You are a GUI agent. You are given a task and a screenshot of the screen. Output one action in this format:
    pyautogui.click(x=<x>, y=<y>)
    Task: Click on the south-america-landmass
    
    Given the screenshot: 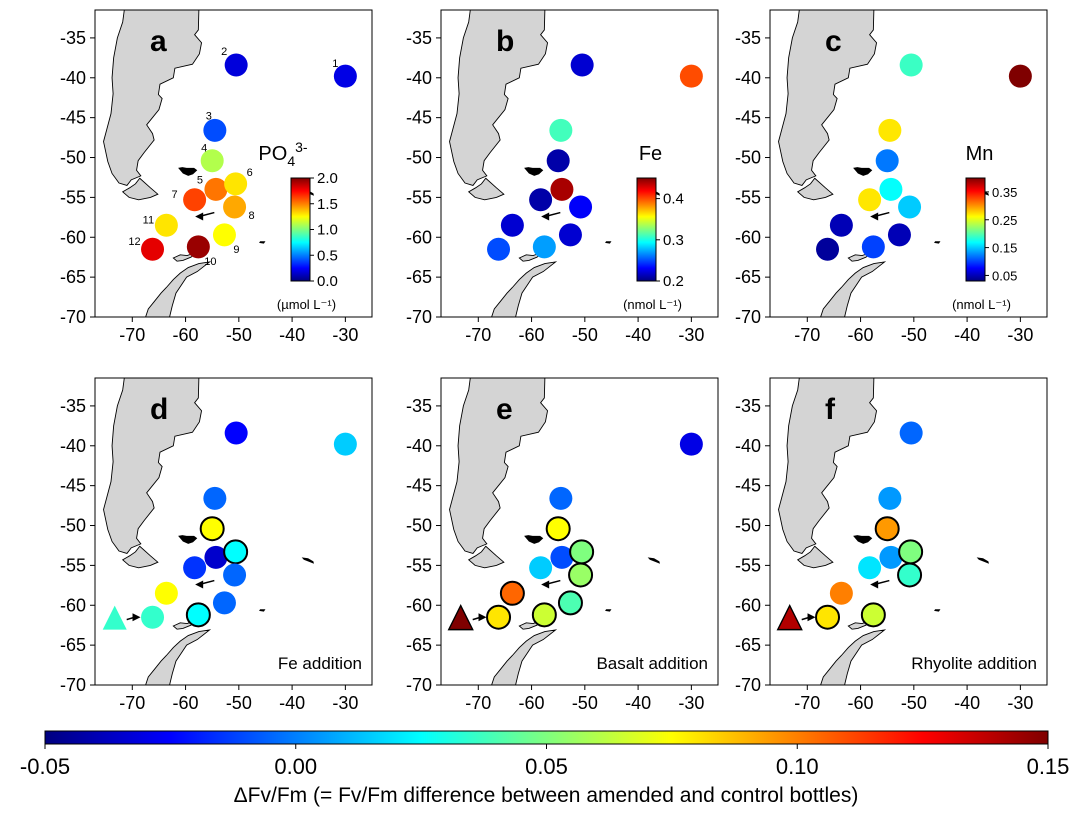 What is the action you would take?
    pyautogui.click(x=828, y=98)
    